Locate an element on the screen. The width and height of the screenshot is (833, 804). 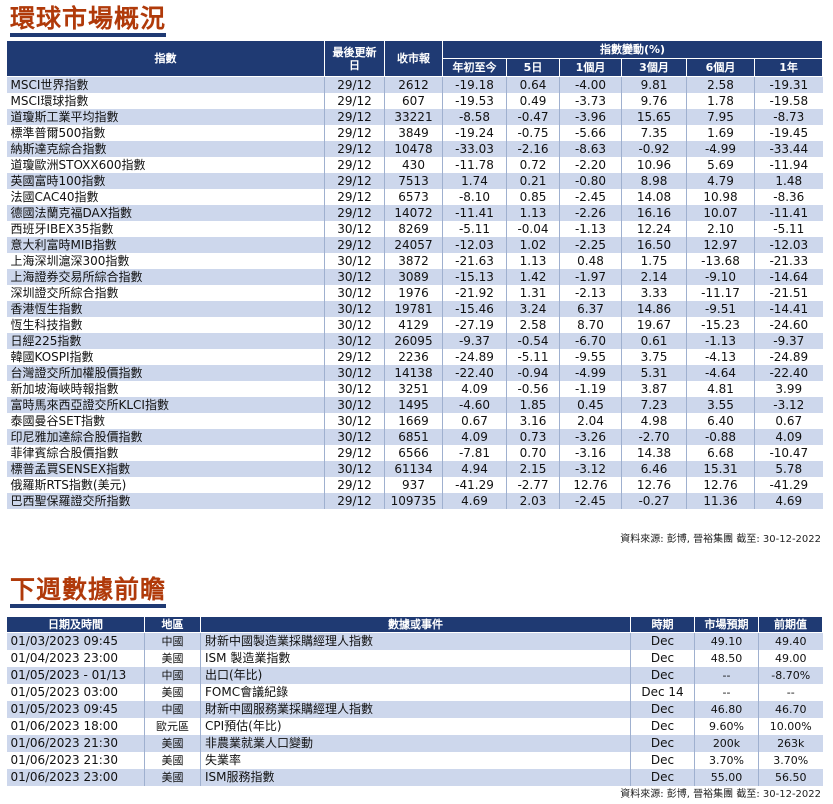
change-1m-cell: -2.45 is located at coordinates (590, 501).